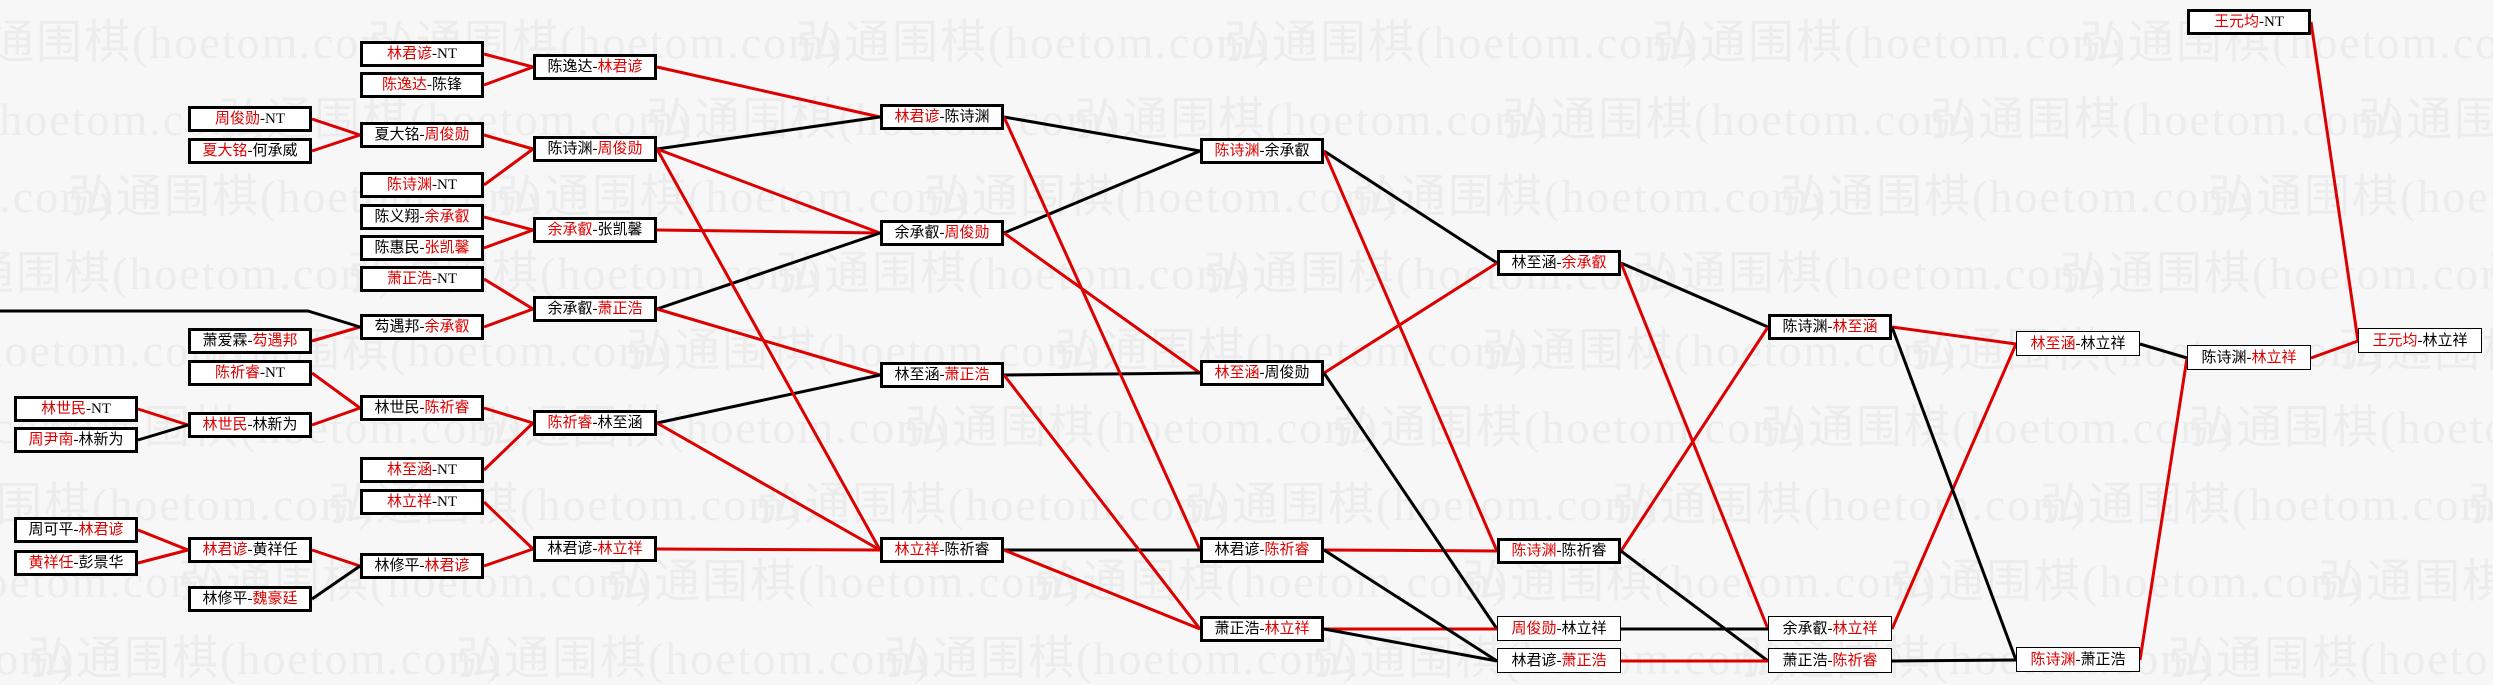 The width and height of the screenshot is (2493, 685). What do you see at coordinates (422, 85) in the screenshot?
I see `match-box-陈逸达-陈锋: 陈逸达 - 陈锋` at bounding box center [422, 85].